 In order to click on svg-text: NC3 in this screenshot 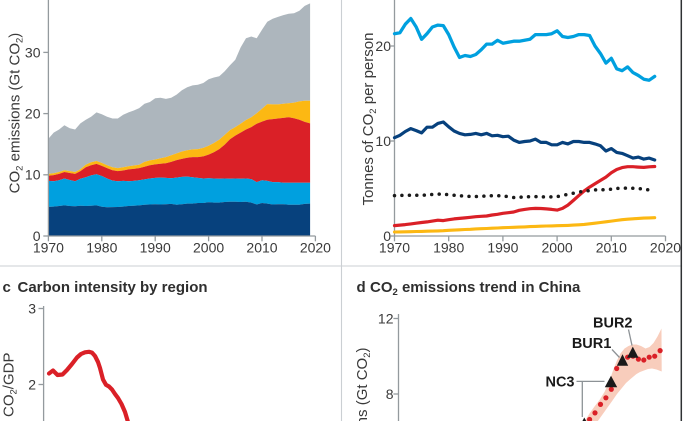, I will do `click(559, 382)`.